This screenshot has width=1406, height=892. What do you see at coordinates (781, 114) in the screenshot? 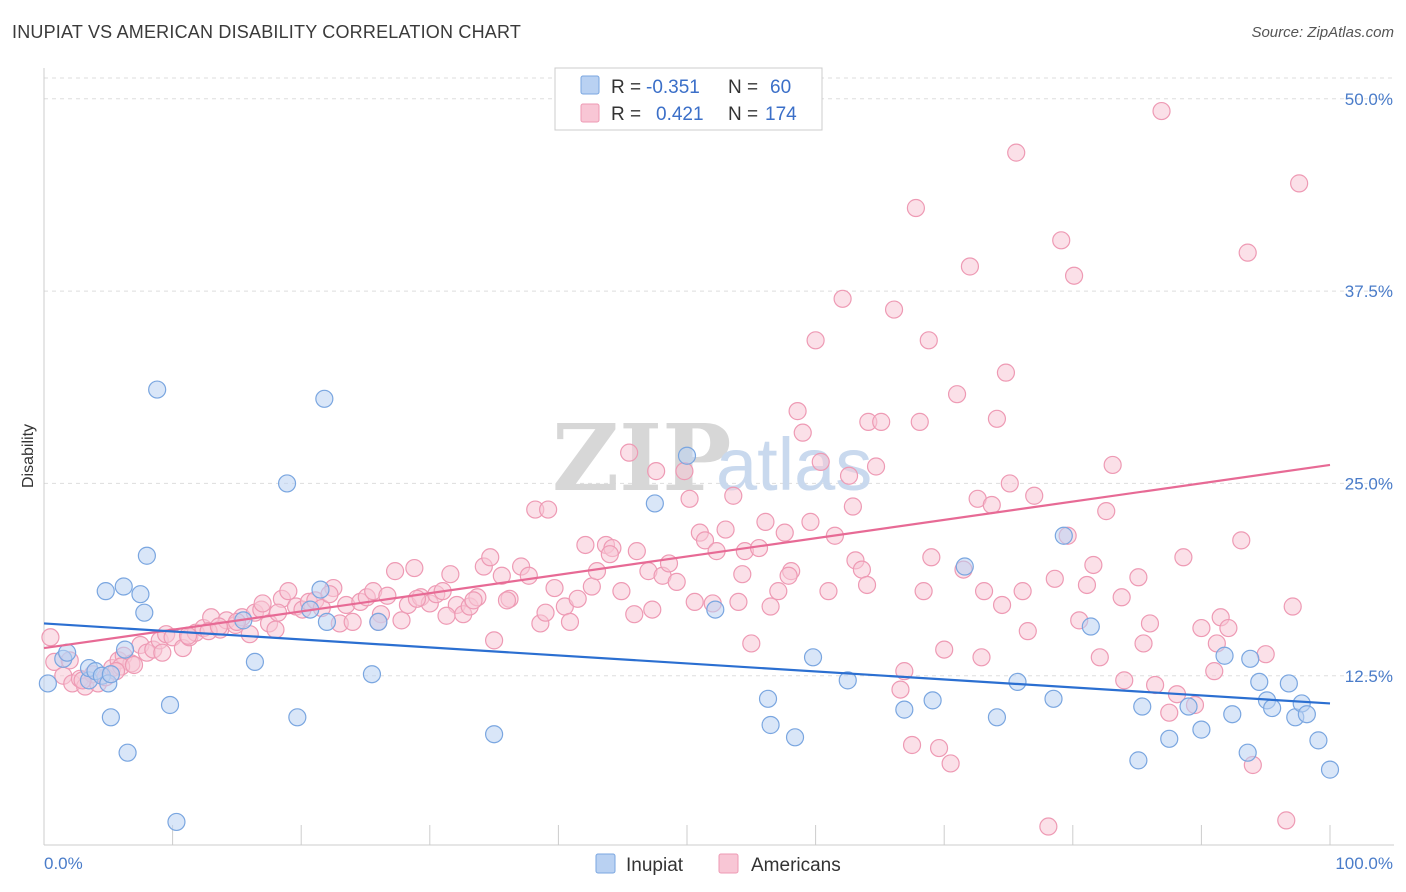
I see `legend-n-value-americans: 174` at bounding box center [781, 114].